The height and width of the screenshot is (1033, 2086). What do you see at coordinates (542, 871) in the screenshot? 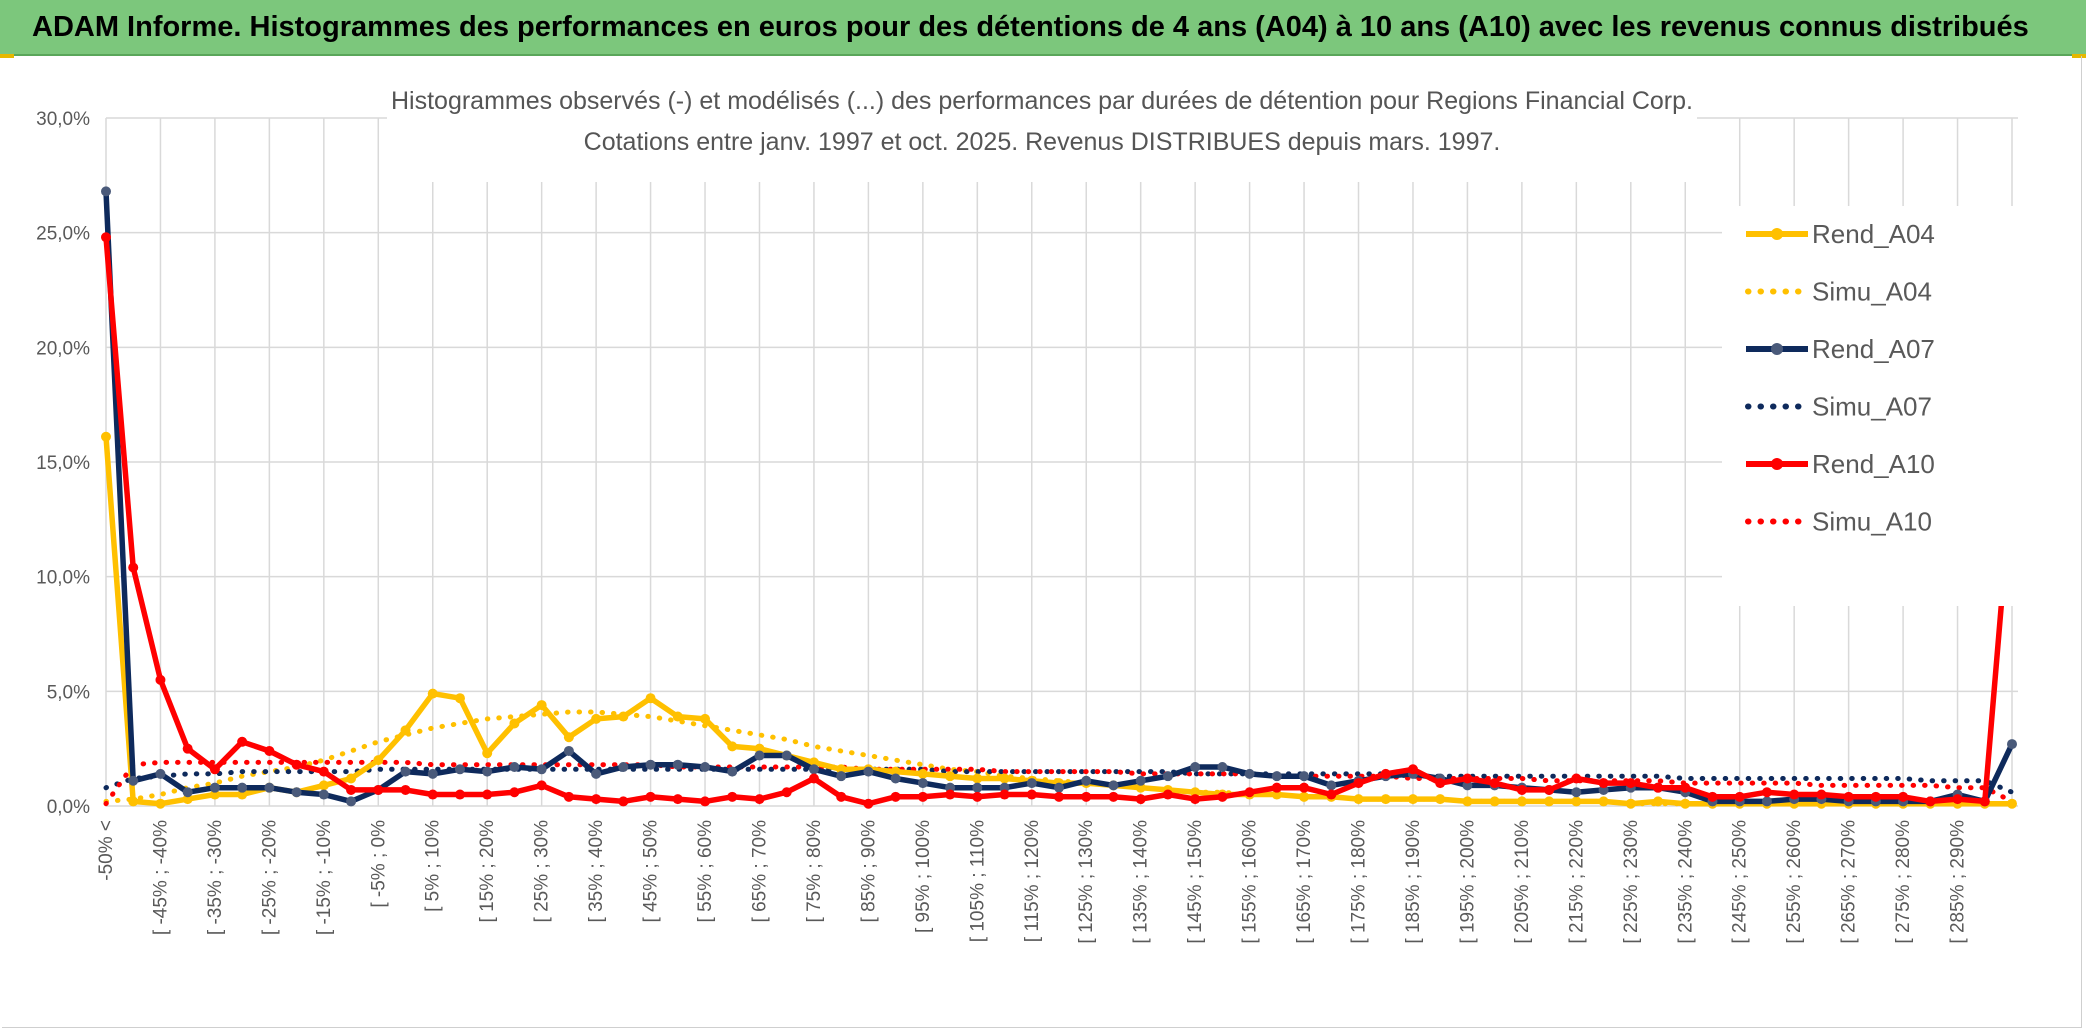
I see `x-tick-label: [ 25% ; 30%` at bounding box center [542, 871].